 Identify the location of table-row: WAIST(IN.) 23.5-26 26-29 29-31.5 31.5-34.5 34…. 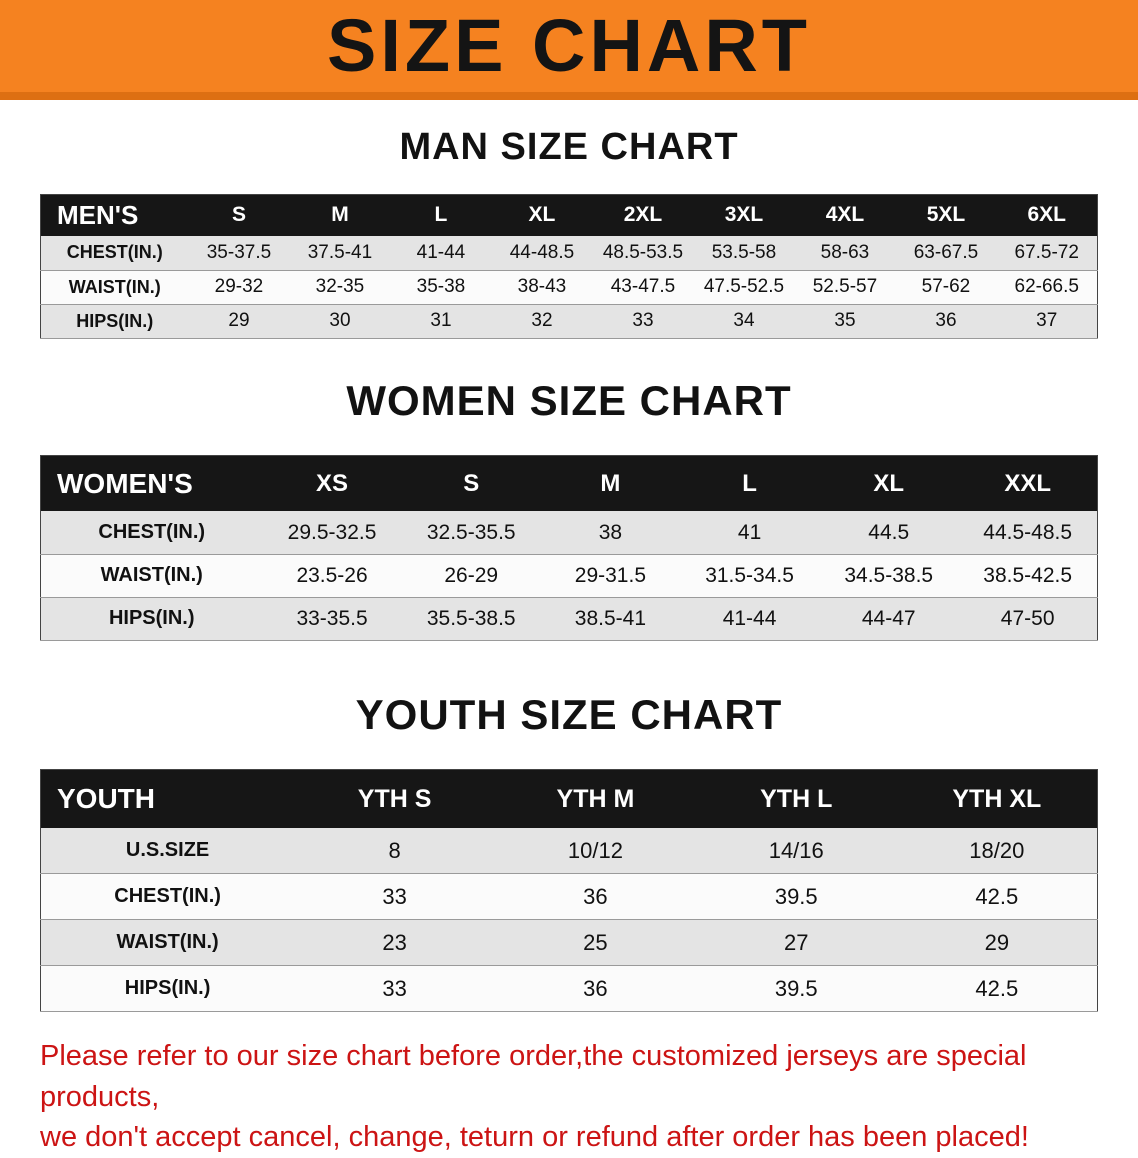
(569, 576).